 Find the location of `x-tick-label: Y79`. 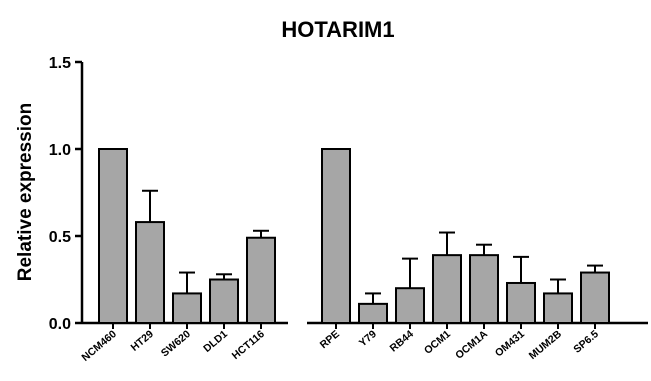

x-tick-label: Y79 is located at coordinates (368, 338).